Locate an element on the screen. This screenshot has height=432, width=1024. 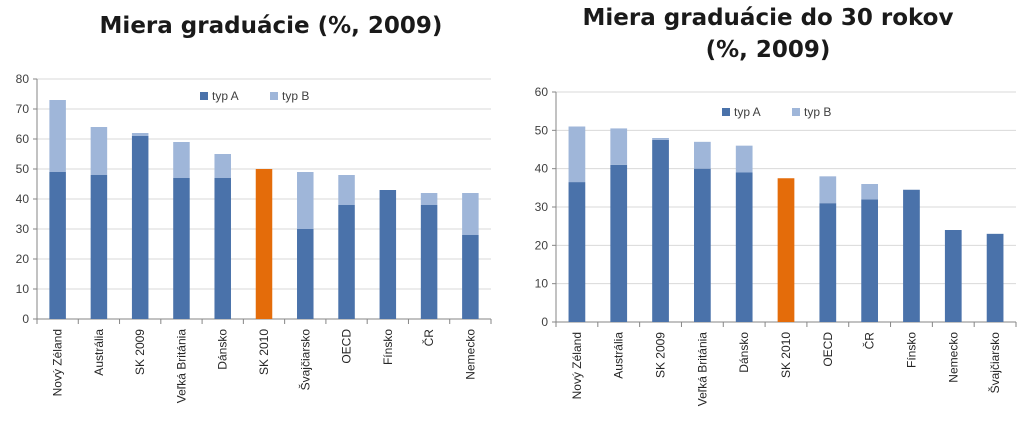
right-ytick-label: 0 is located at coordinates (544, 322).